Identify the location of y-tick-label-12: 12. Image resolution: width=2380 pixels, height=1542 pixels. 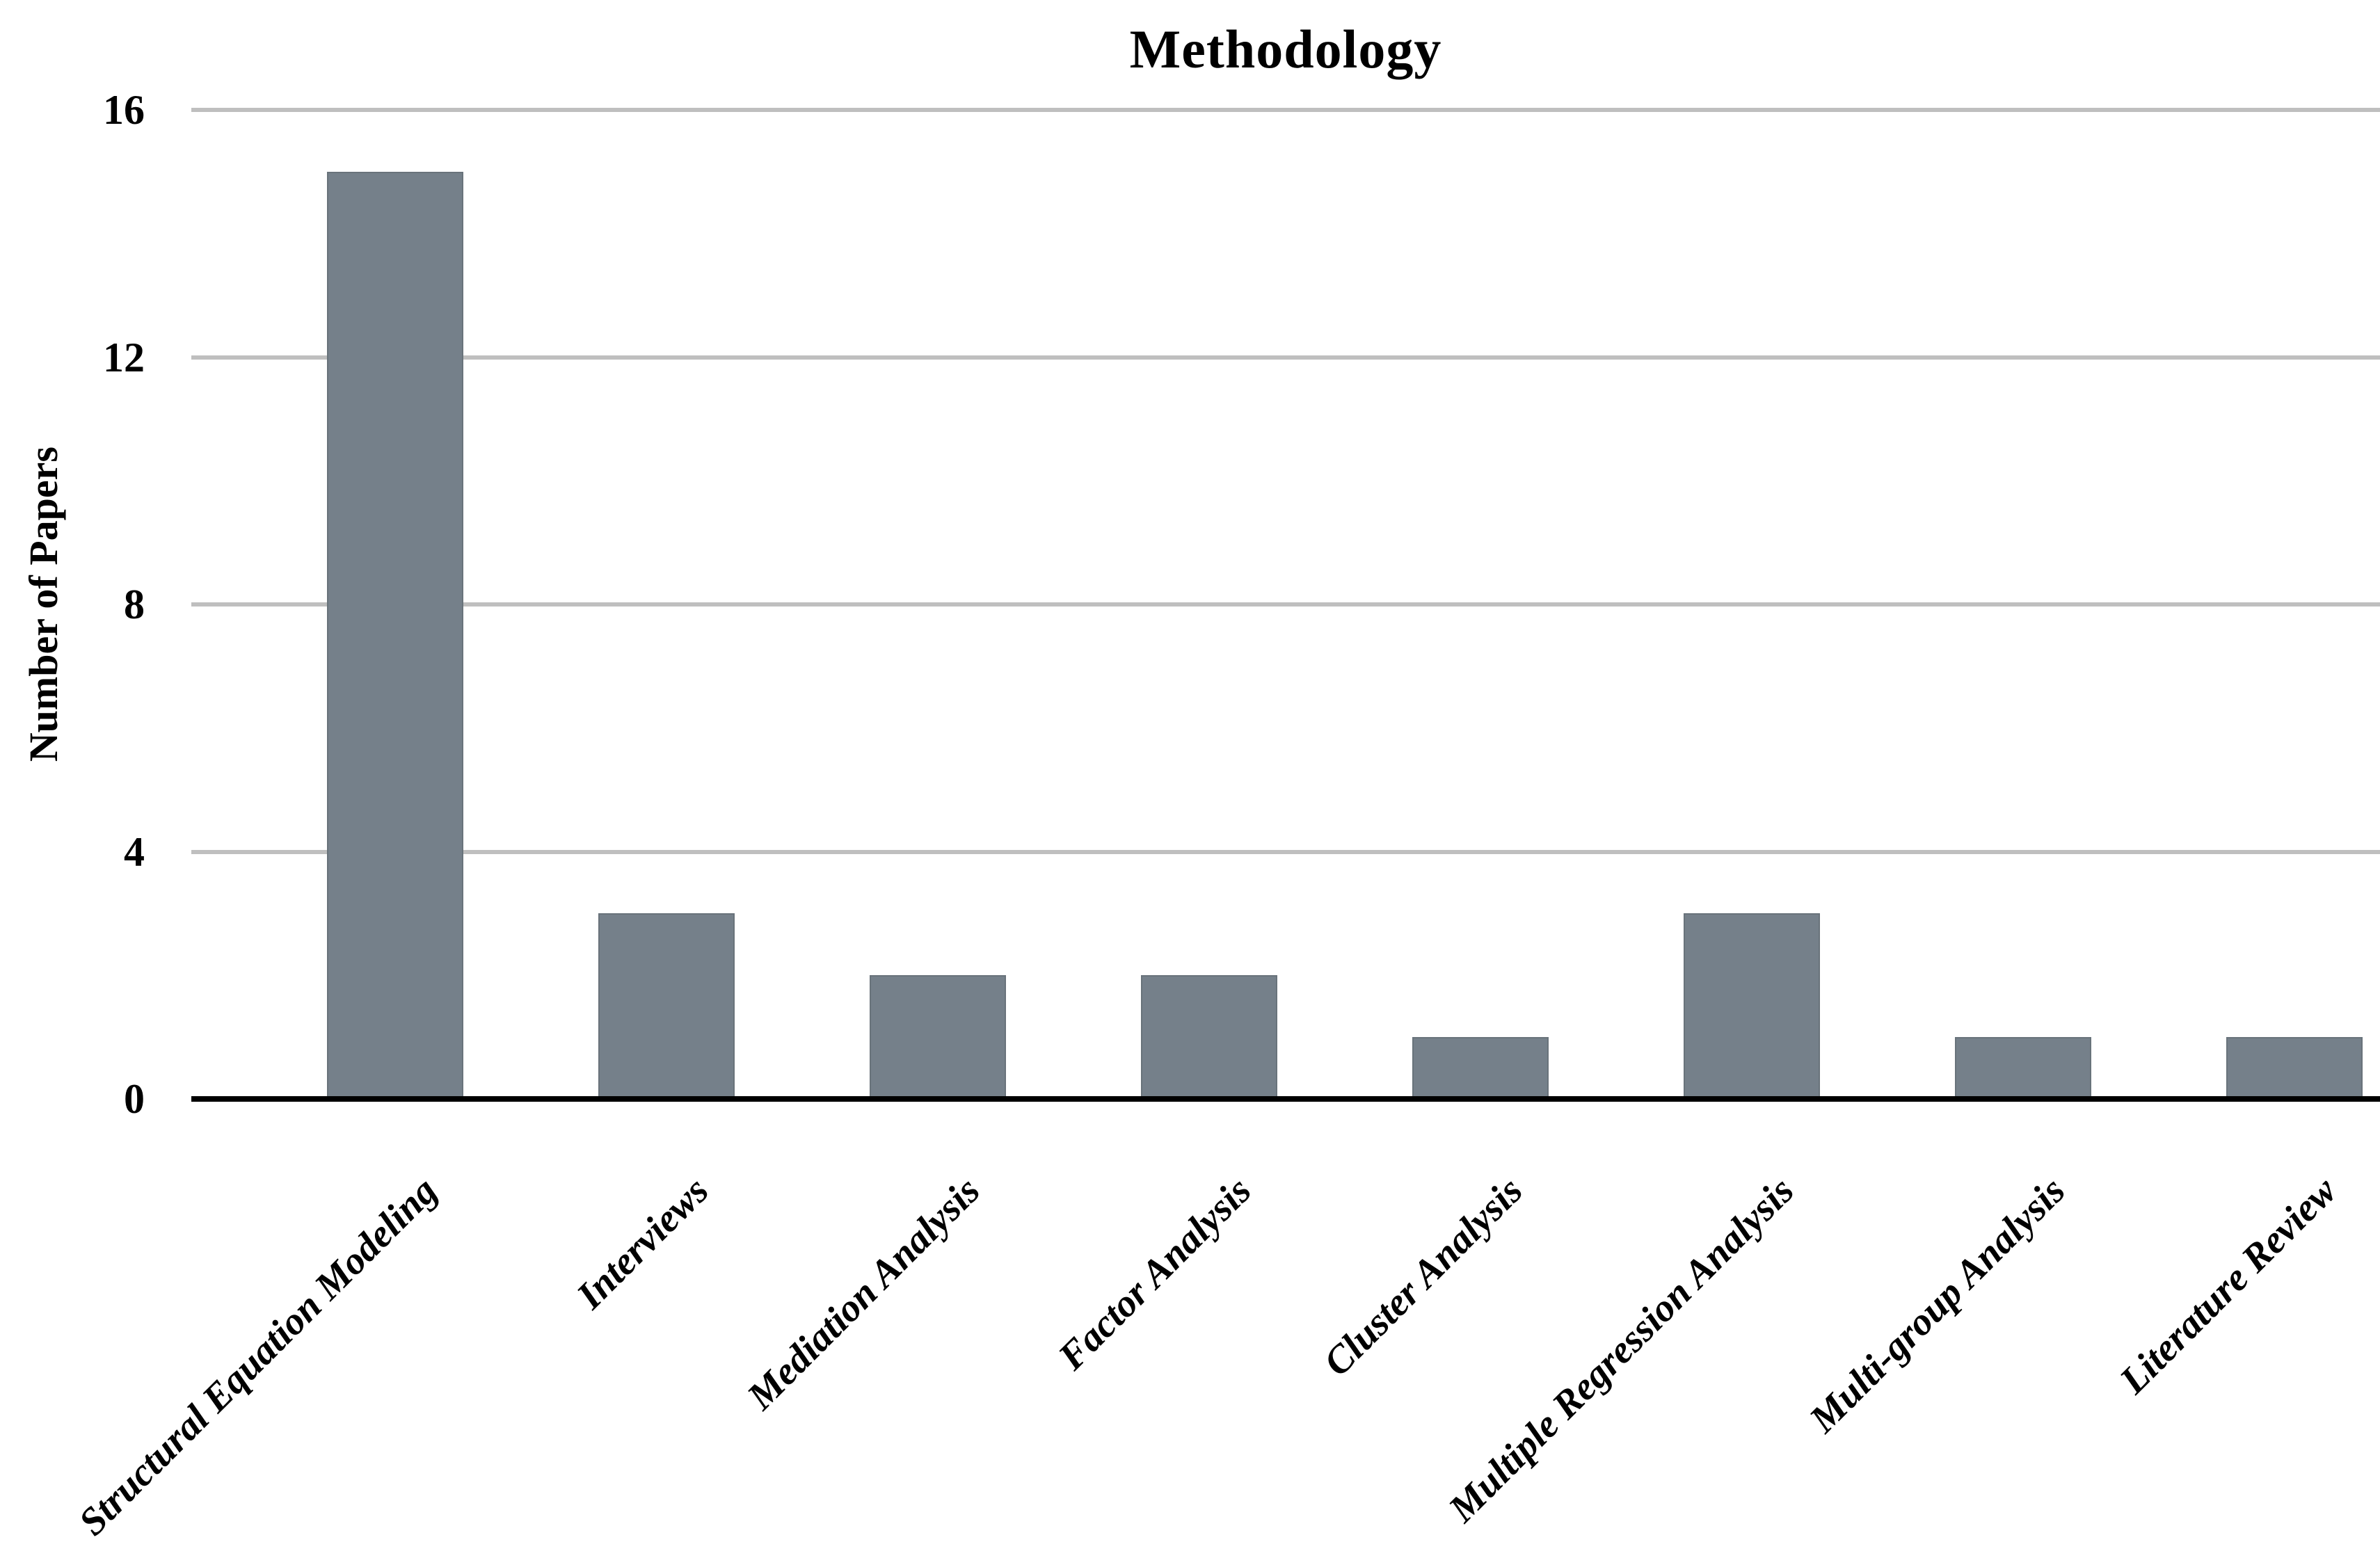
(124, 357).